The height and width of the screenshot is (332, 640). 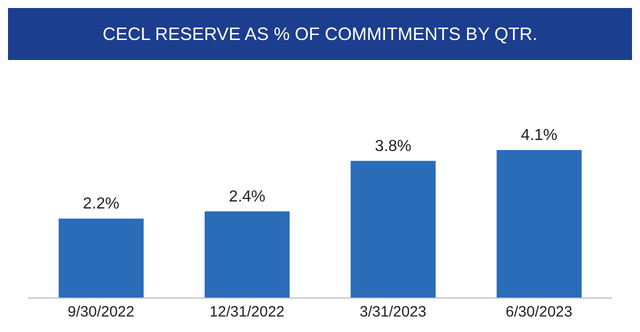 I want to click on x-tick-label: 12/31/2022, so click(x=247, y=312).